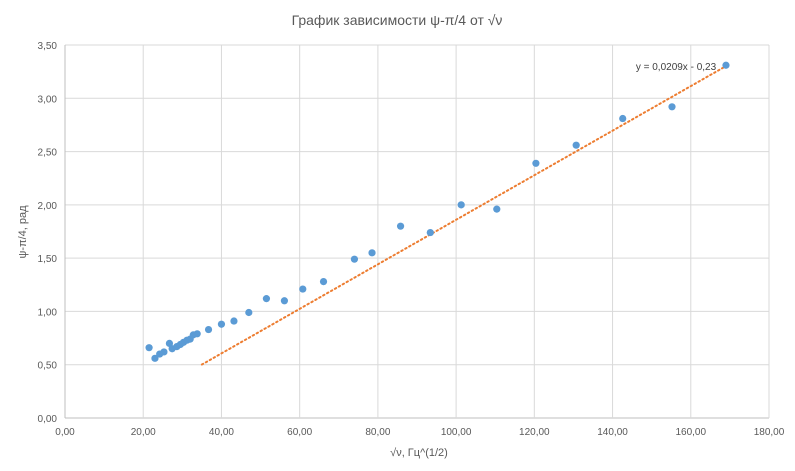 The height and width of the screenshot is (471, 795). I want to click on y-tick-label: 1,50, so click(48, 259).